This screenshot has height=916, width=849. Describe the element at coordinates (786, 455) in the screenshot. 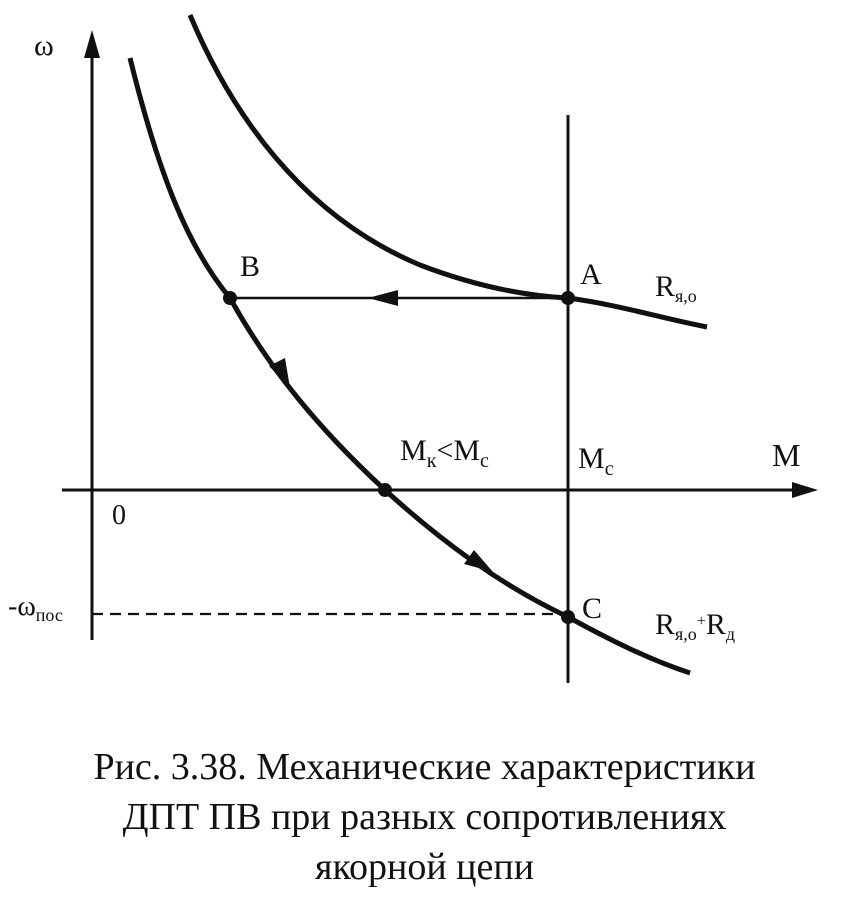

I see `x-axis-label: M` at that location.